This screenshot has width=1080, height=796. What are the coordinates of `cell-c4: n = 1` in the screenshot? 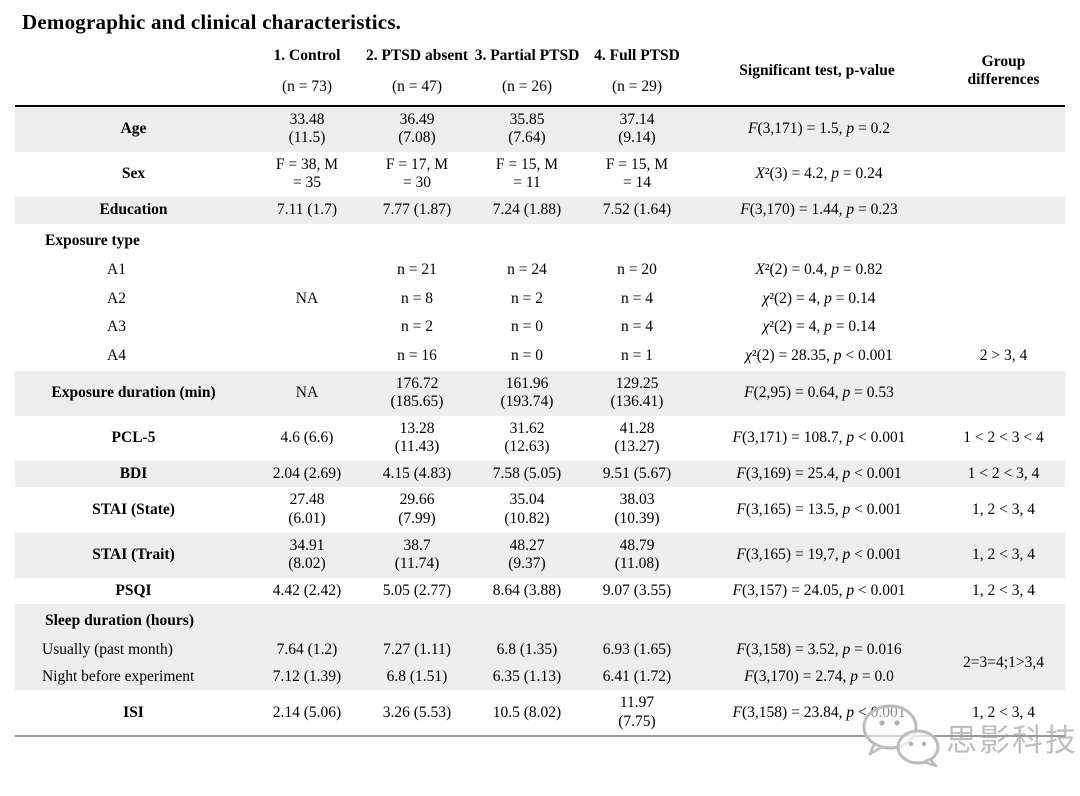 It's located at (637, 355).